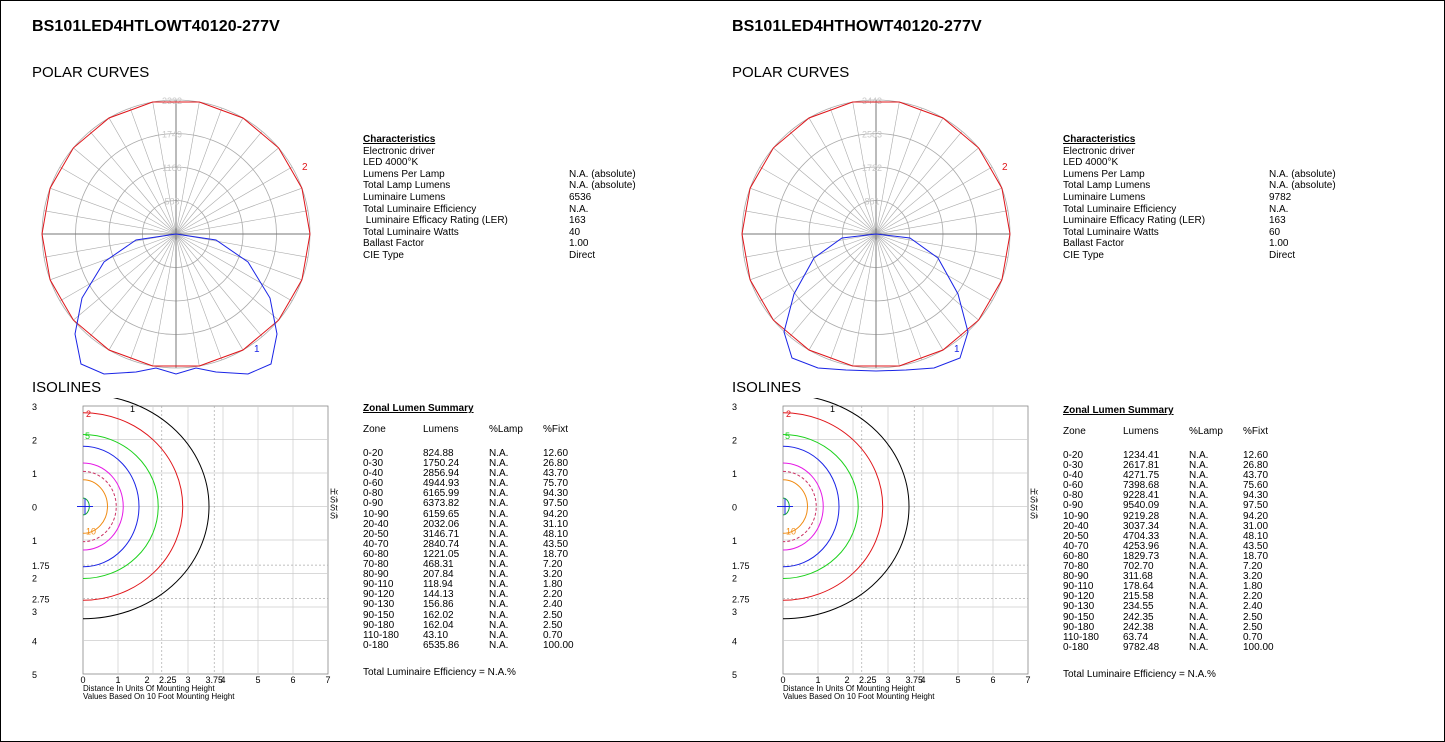 The image size is (1445, 742). What do you see at coordinates (1178, 617) in the screenshot?
I see `zonal-row: 90-150 242.35 N.A. 2.50` at bounding box center [1178, 617].